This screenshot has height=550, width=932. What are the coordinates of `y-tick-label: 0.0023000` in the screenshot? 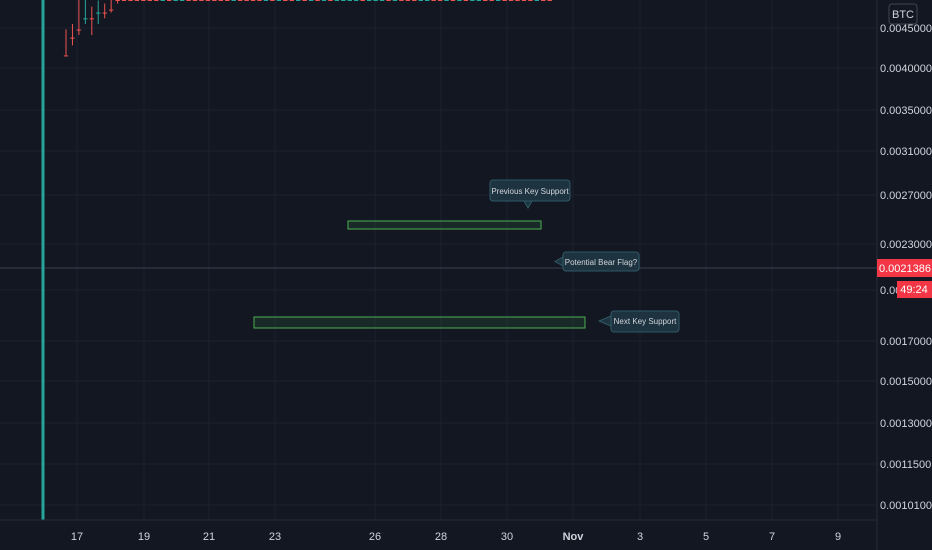 It's located at (906, 245).